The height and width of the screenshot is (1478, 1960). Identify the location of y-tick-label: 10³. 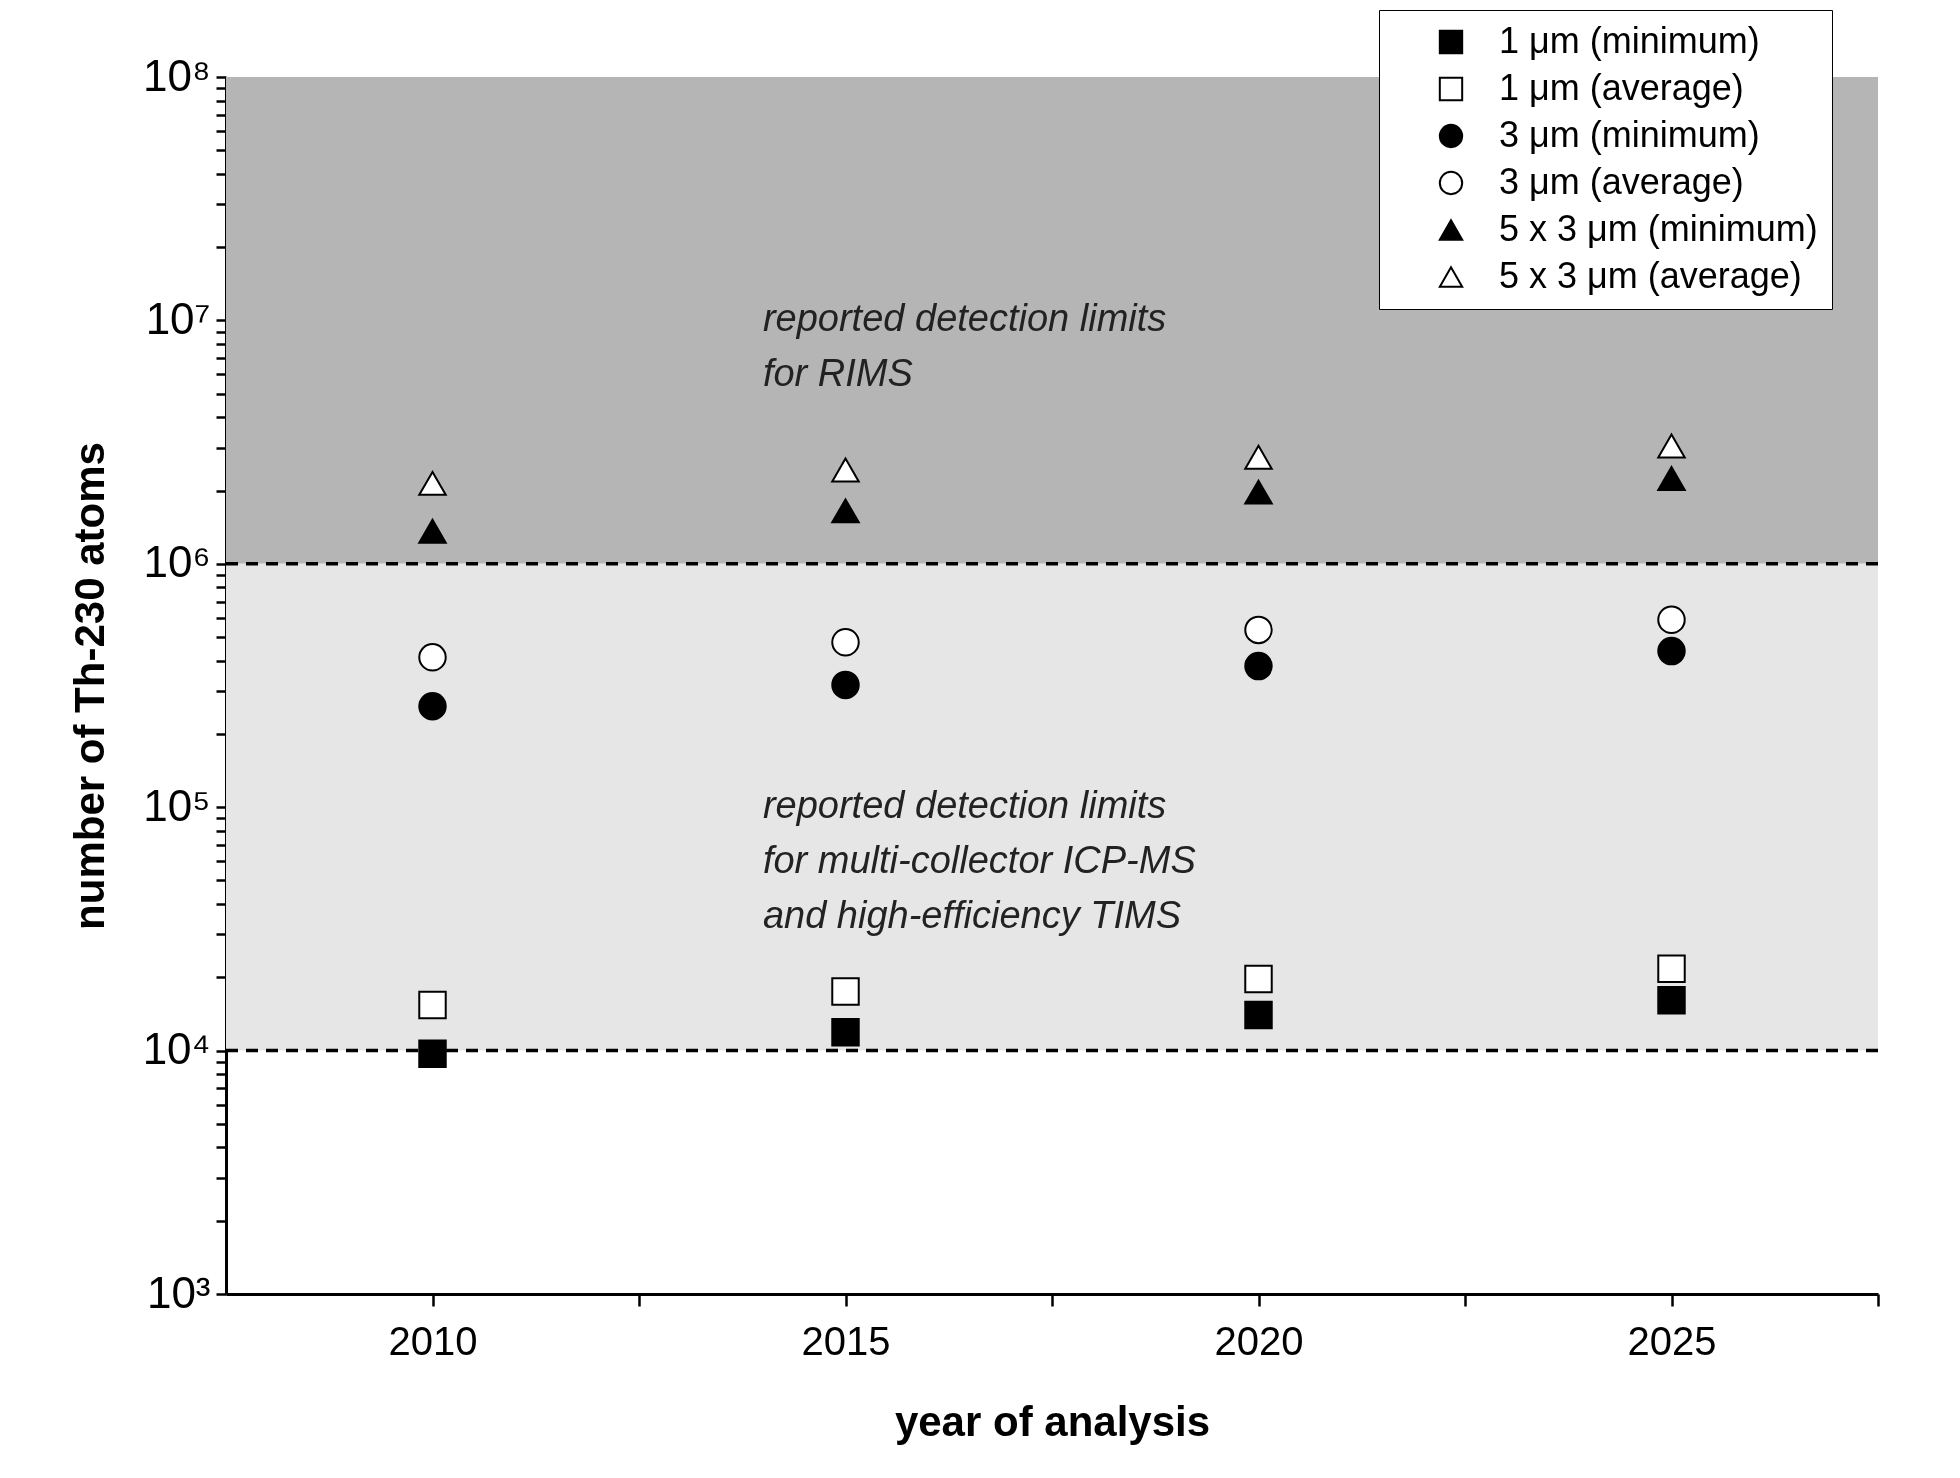
(178, 1292).